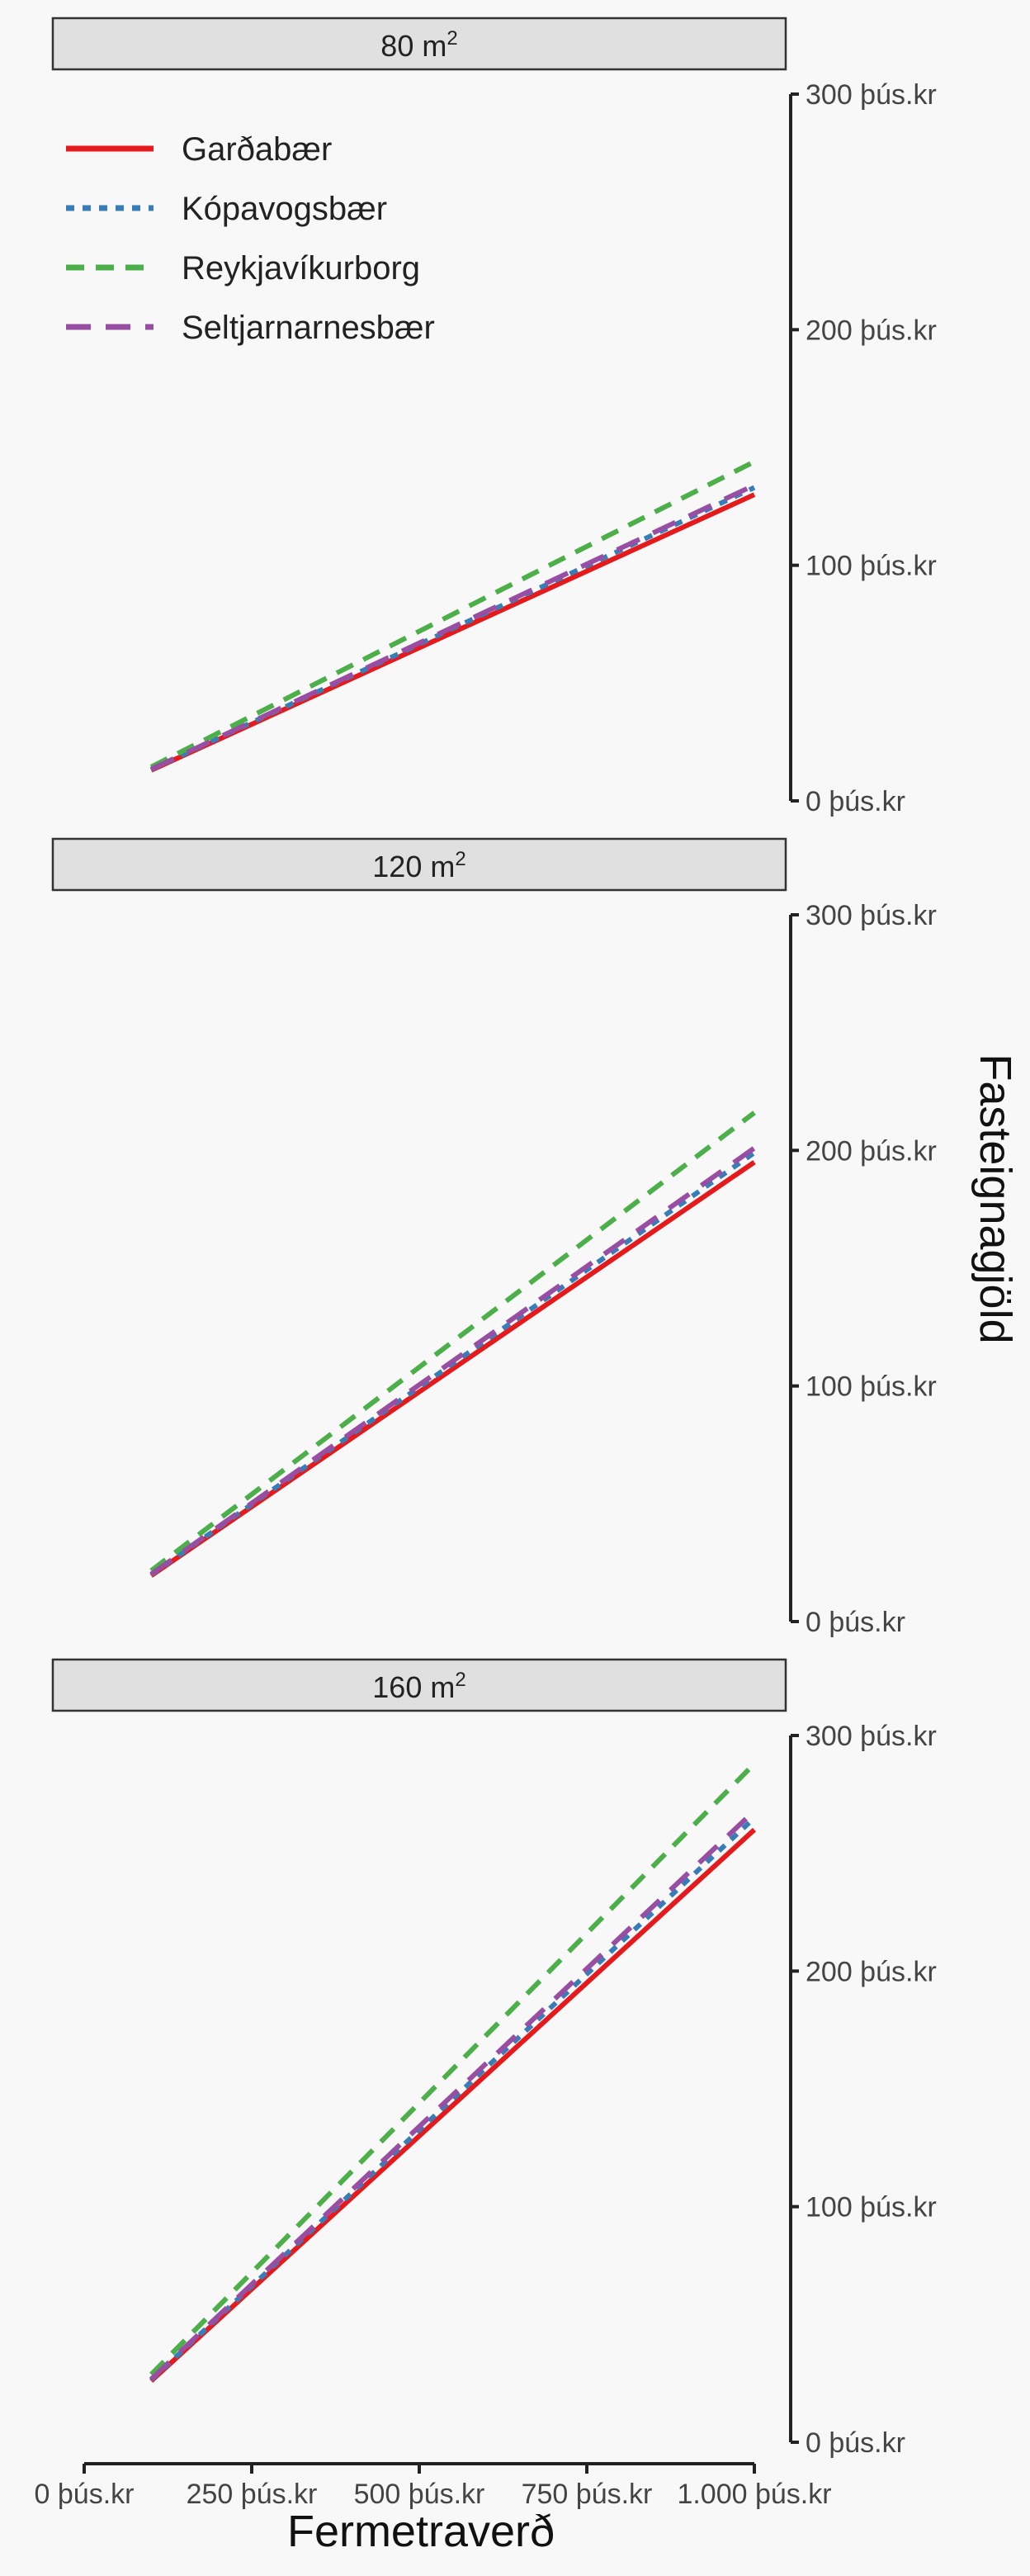 This screenshot has height=2576, width=1030. What do you see at coordinates (421, 2531) in the screenshot?
I see `x-axis-title: Fermetraverð` at bounding box center [421, 2531].